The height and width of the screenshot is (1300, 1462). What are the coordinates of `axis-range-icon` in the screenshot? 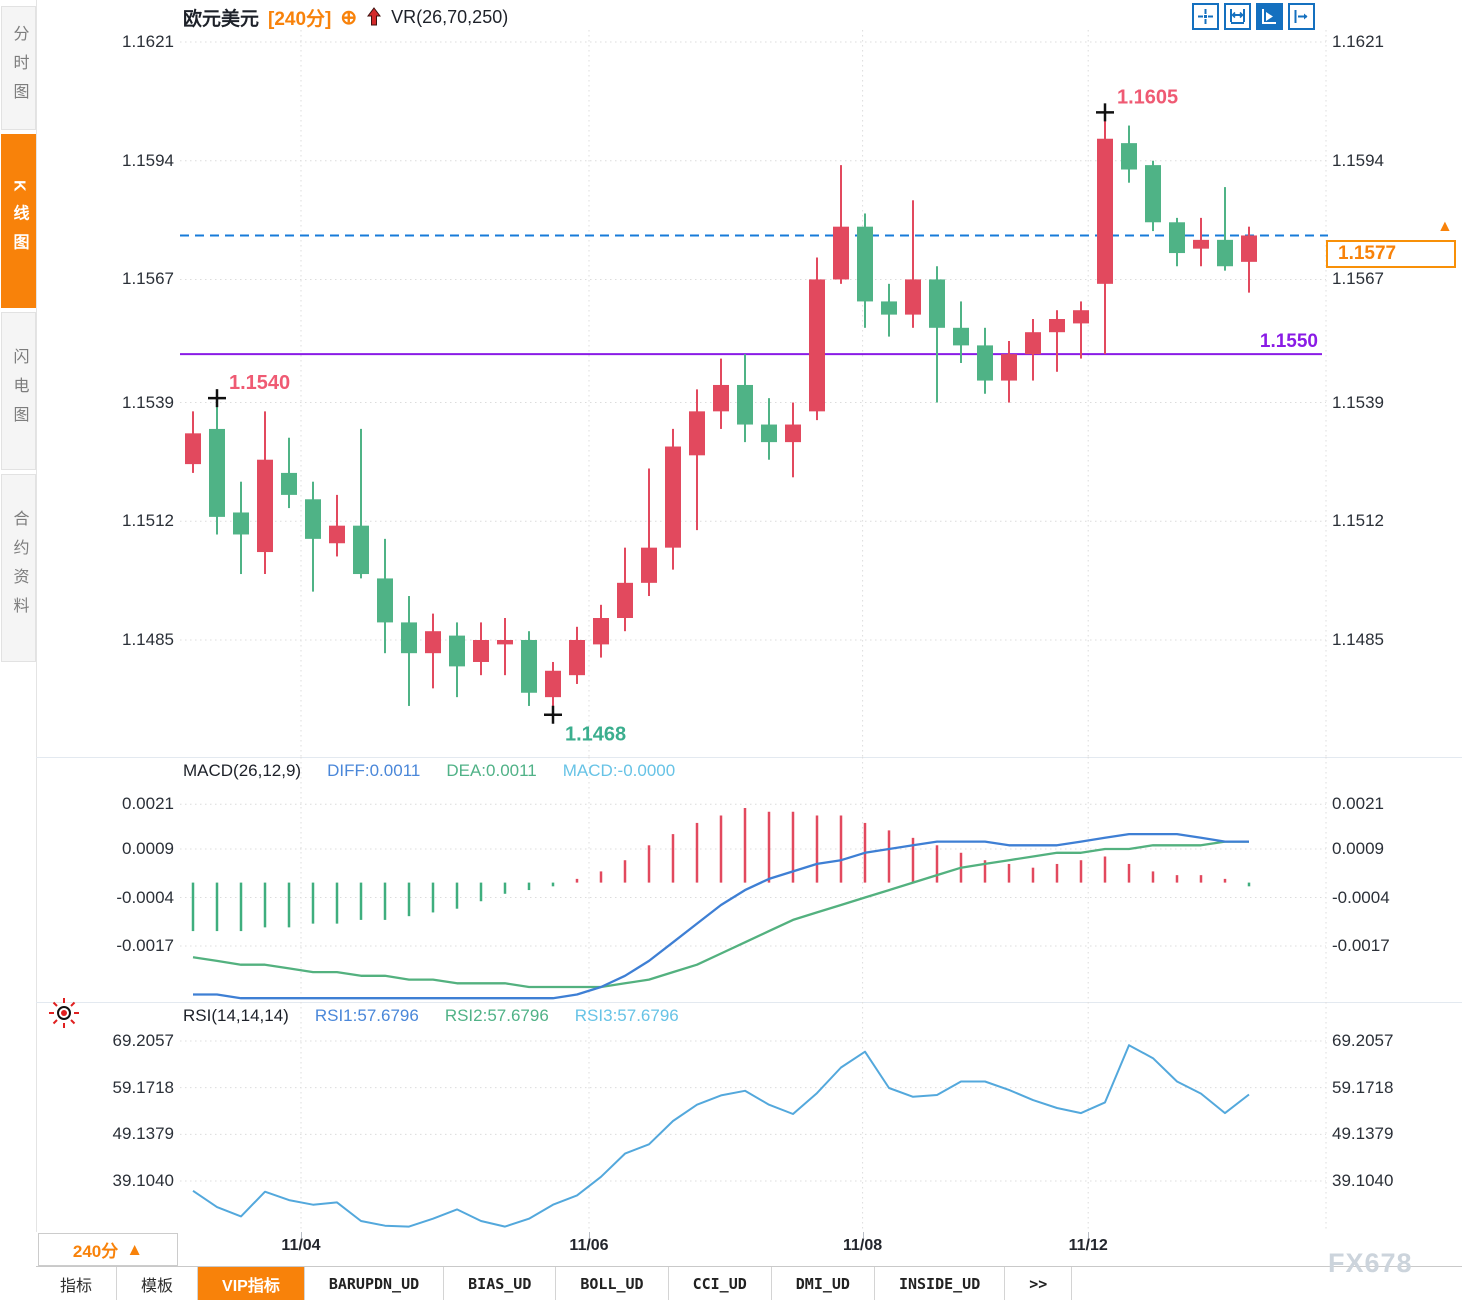 It's located at (1237, 16).